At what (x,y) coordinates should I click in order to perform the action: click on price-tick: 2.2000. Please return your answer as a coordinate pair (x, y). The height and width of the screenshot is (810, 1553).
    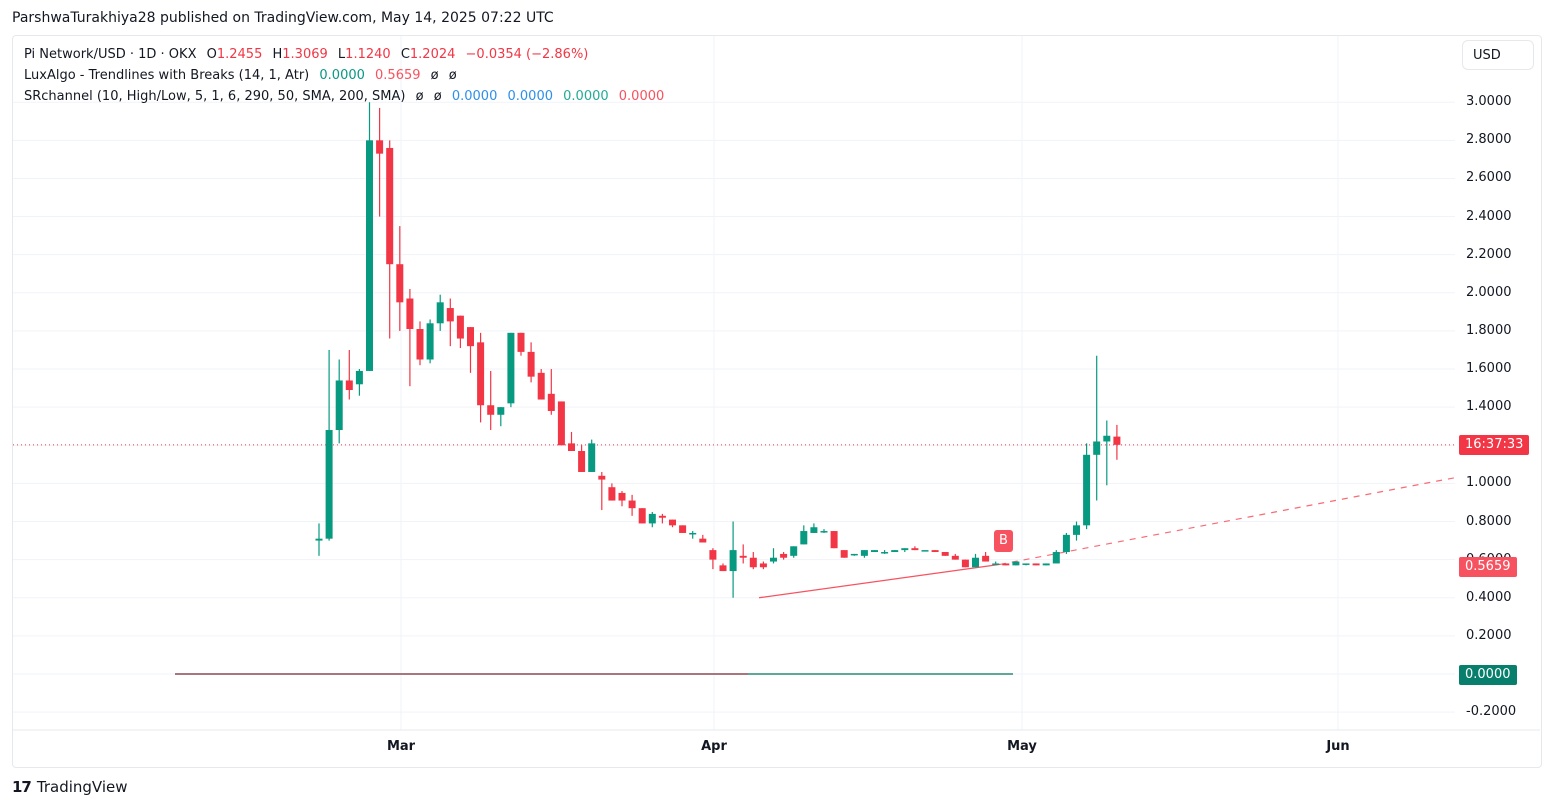
    Looking at the image, I should click on (1489, 254).